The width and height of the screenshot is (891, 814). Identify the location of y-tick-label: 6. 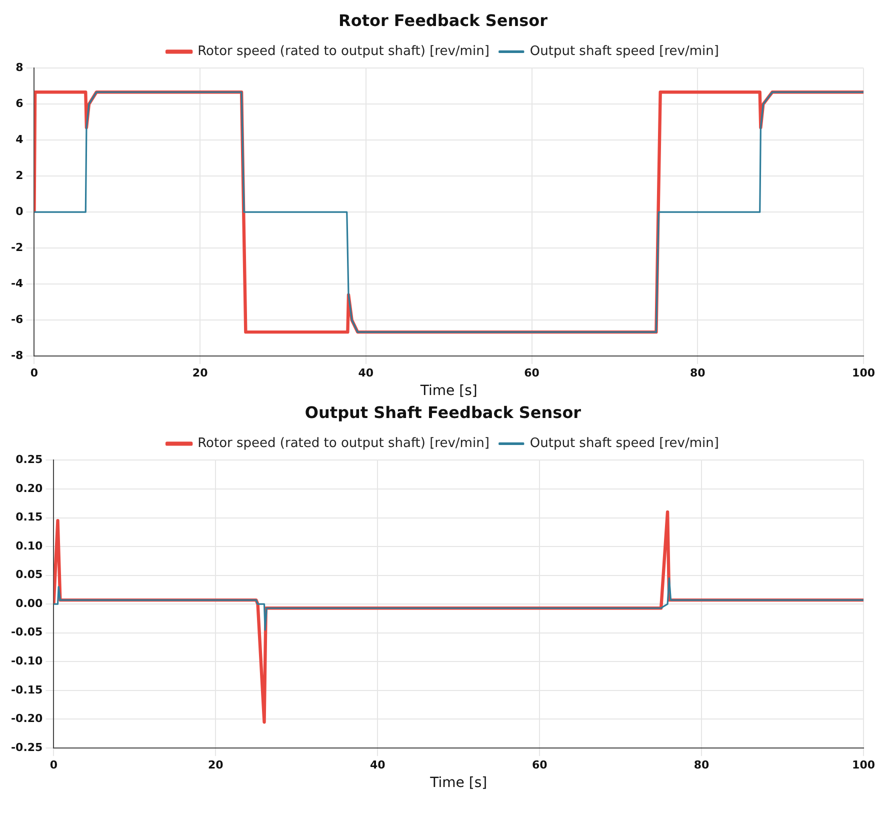
(20, 103).